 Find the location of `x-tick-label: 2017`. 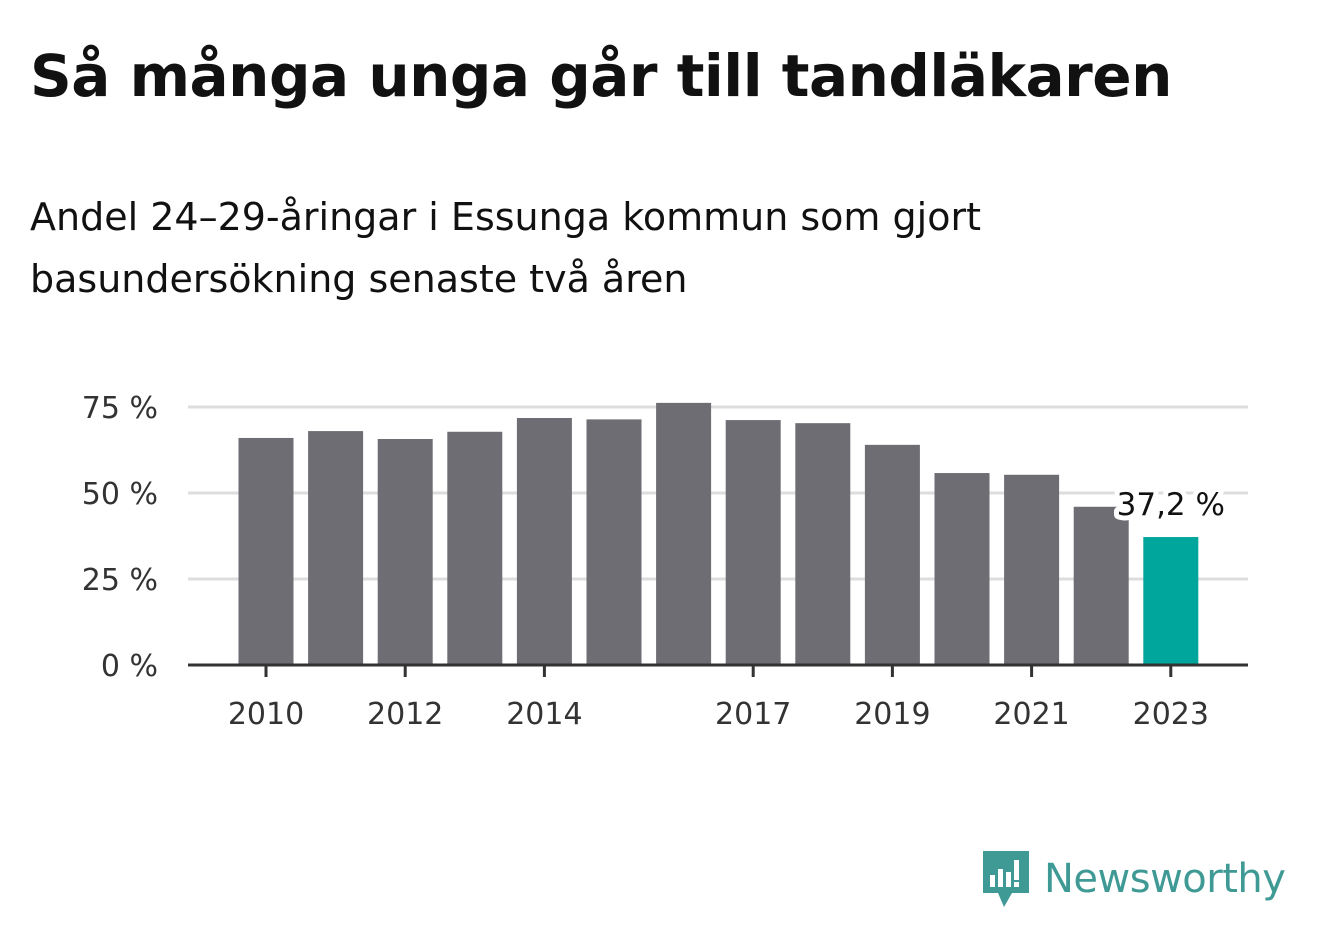

x-tick-label: 2017 is located at coordinates (753, 714).